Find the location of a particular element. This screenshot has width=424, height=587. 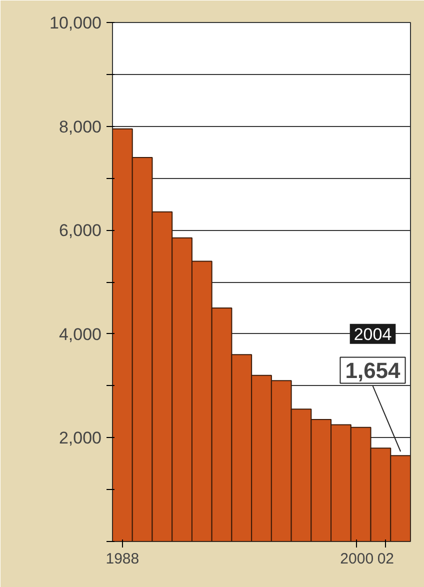

data-label: 1,654 is located at coordinates (373, 371).